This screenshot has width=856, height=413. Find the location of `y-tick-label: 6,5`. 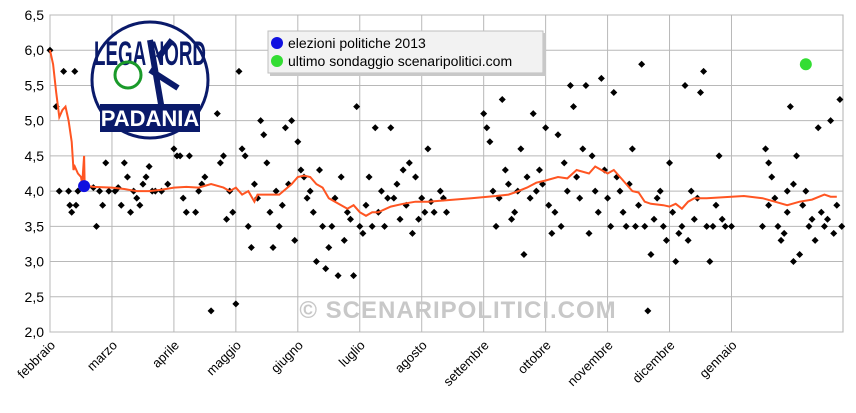

y-tick-label: 6,5 is located at coordinates (35, 15).